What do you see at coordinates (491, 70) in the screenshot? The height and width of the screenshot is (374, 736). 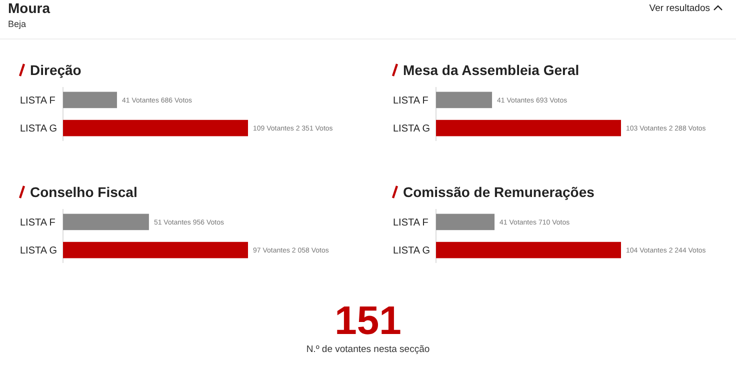 I see `chart-title: Mesa da Assembleia Geral` at bounding box center [491, 70].